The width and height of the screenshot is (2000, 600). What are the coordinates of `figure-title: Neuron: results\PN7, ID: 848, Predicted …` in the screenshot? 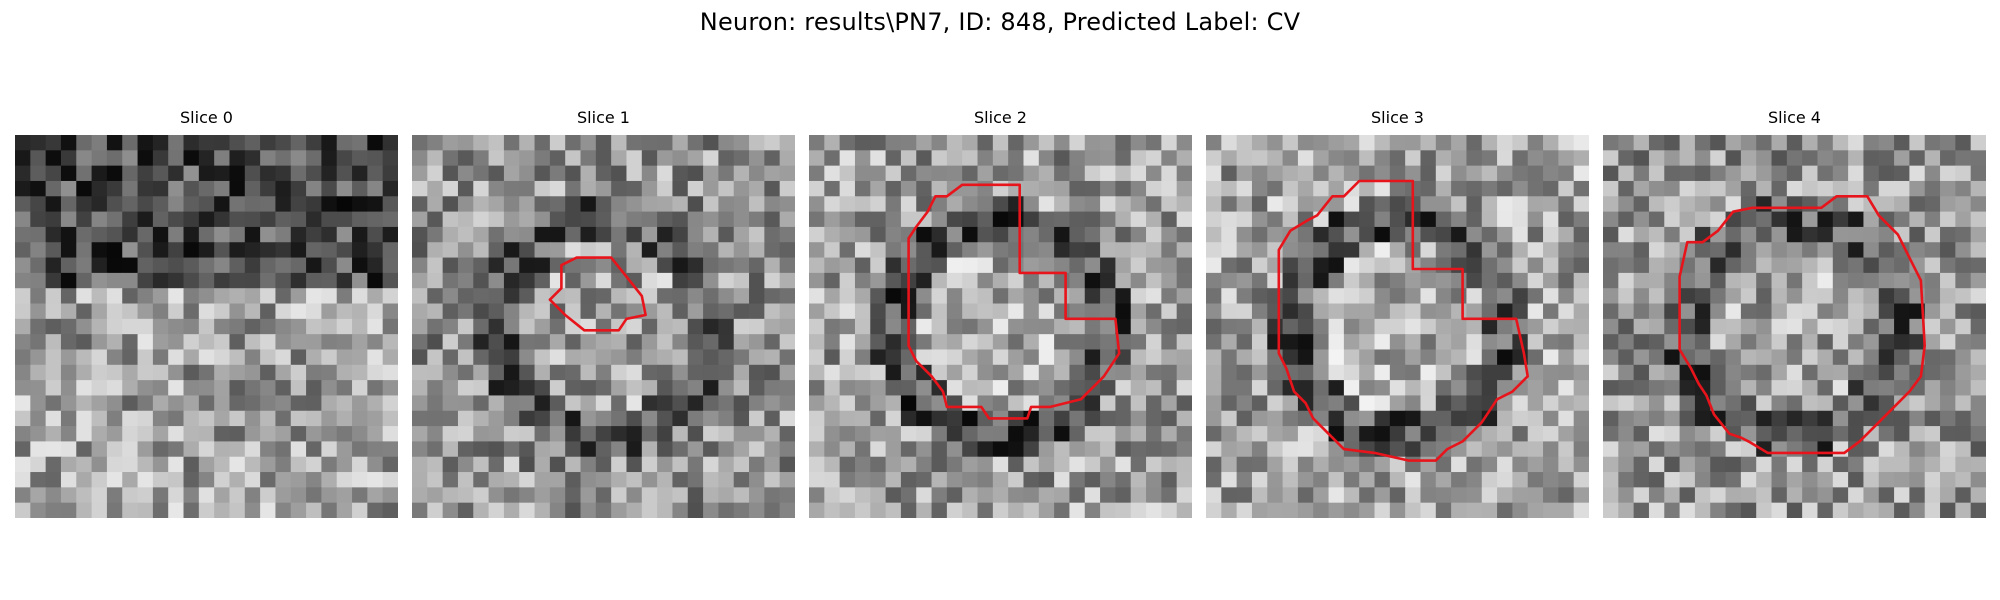 It's located at (1000, 22).